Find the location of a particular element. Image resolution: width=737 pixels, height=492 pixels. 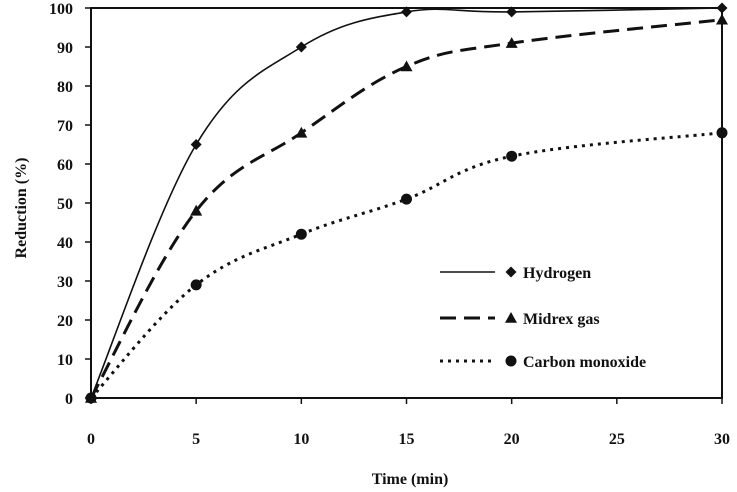

x-tick-label: 15 is located at coordinates (407, 439).